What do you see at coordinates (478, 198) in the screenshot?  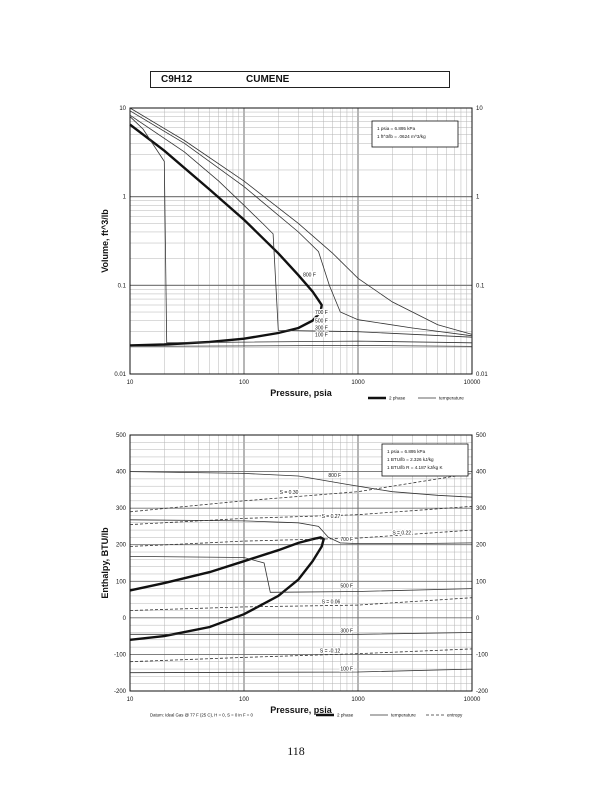 I see `chart1-y-tick-label-right: 1` at bounding box center [478, 198].